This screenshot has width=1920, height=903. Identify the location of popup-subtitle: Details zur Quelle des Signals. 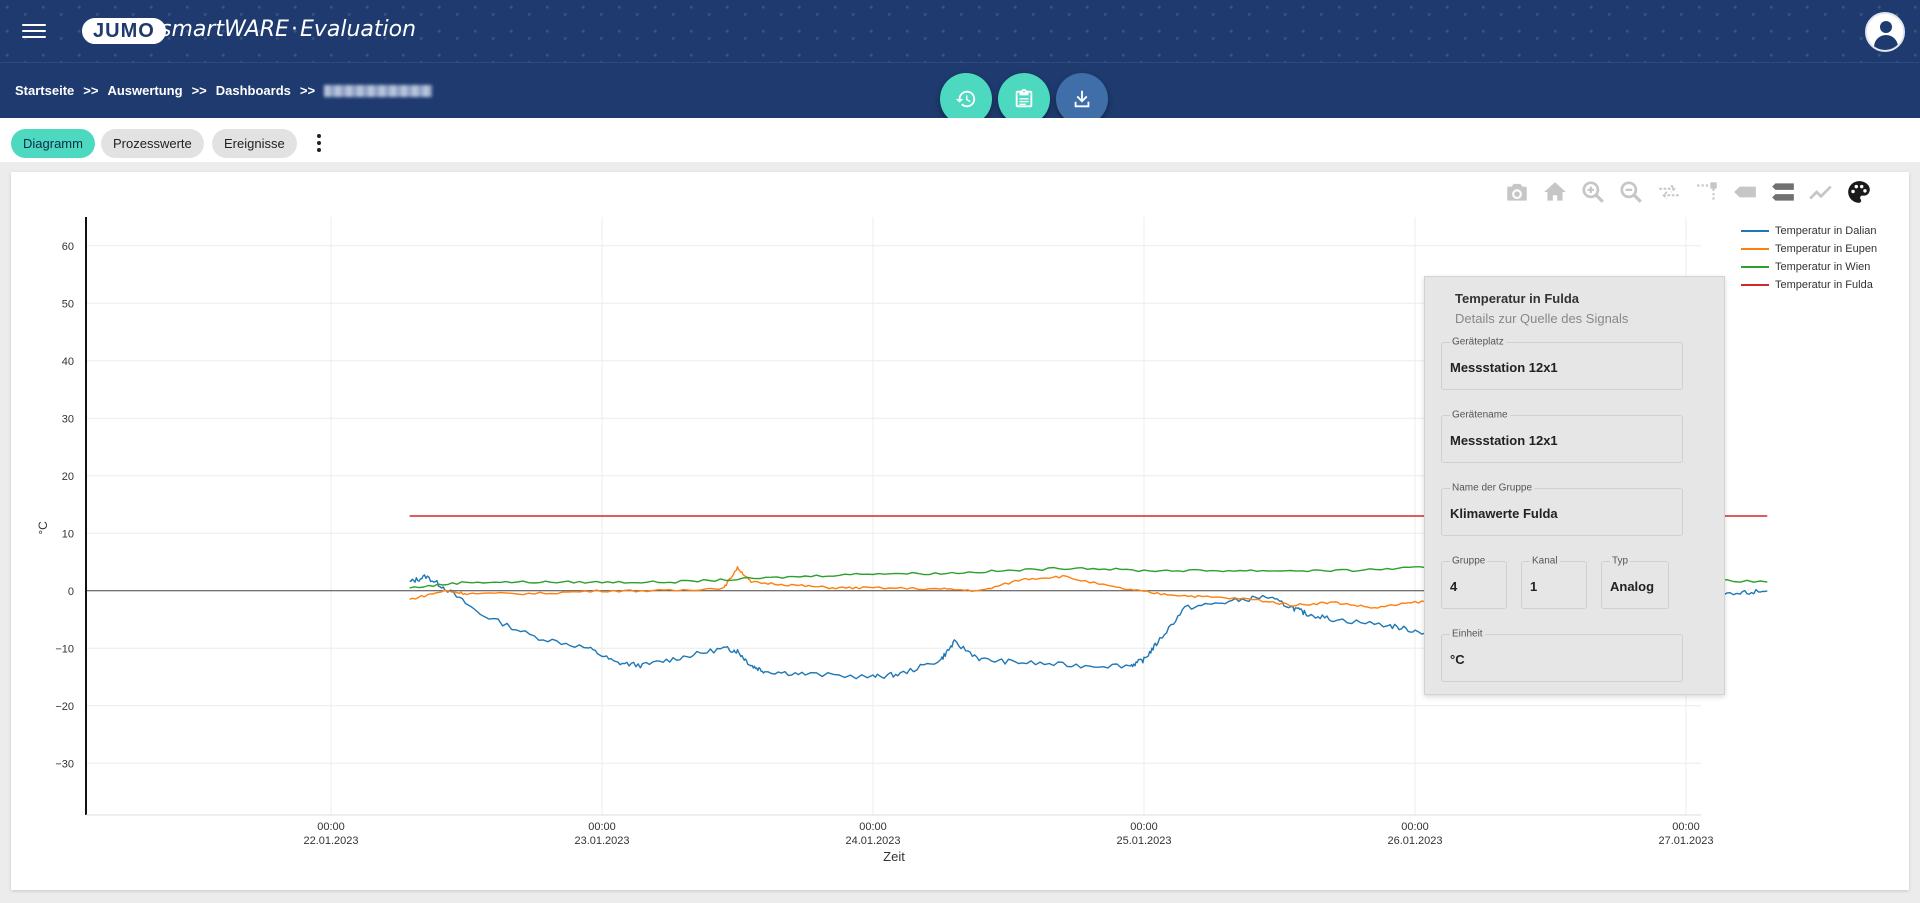
(1542, 318).